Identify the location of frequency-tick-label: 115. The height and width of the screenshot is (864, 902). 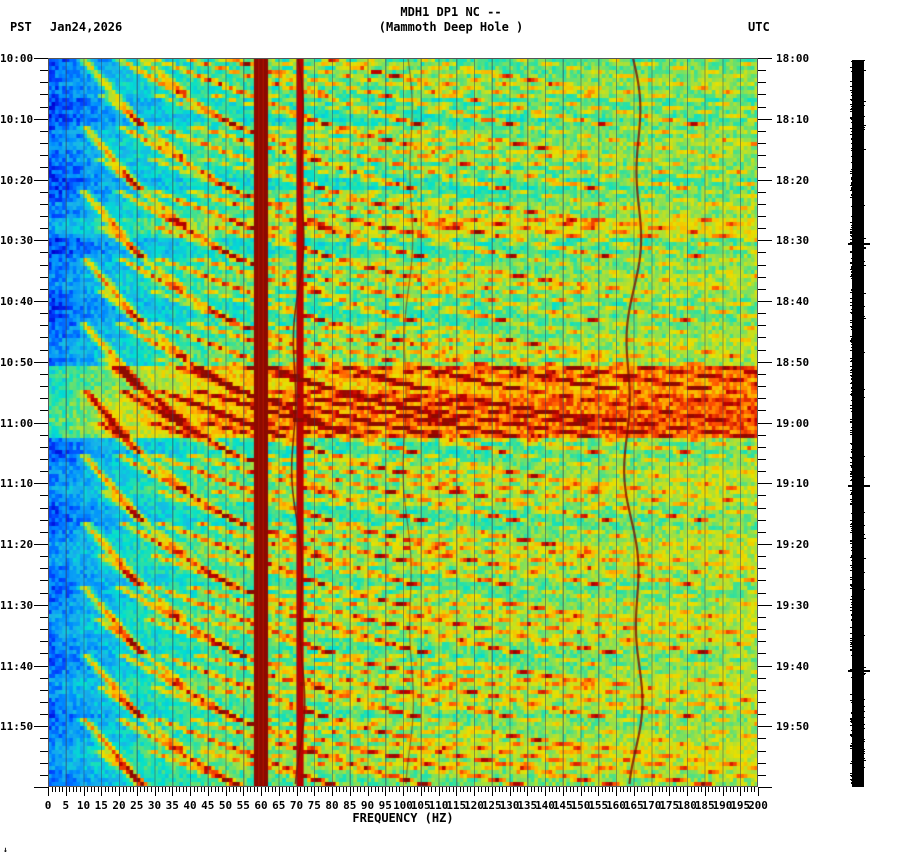
(456, 805).